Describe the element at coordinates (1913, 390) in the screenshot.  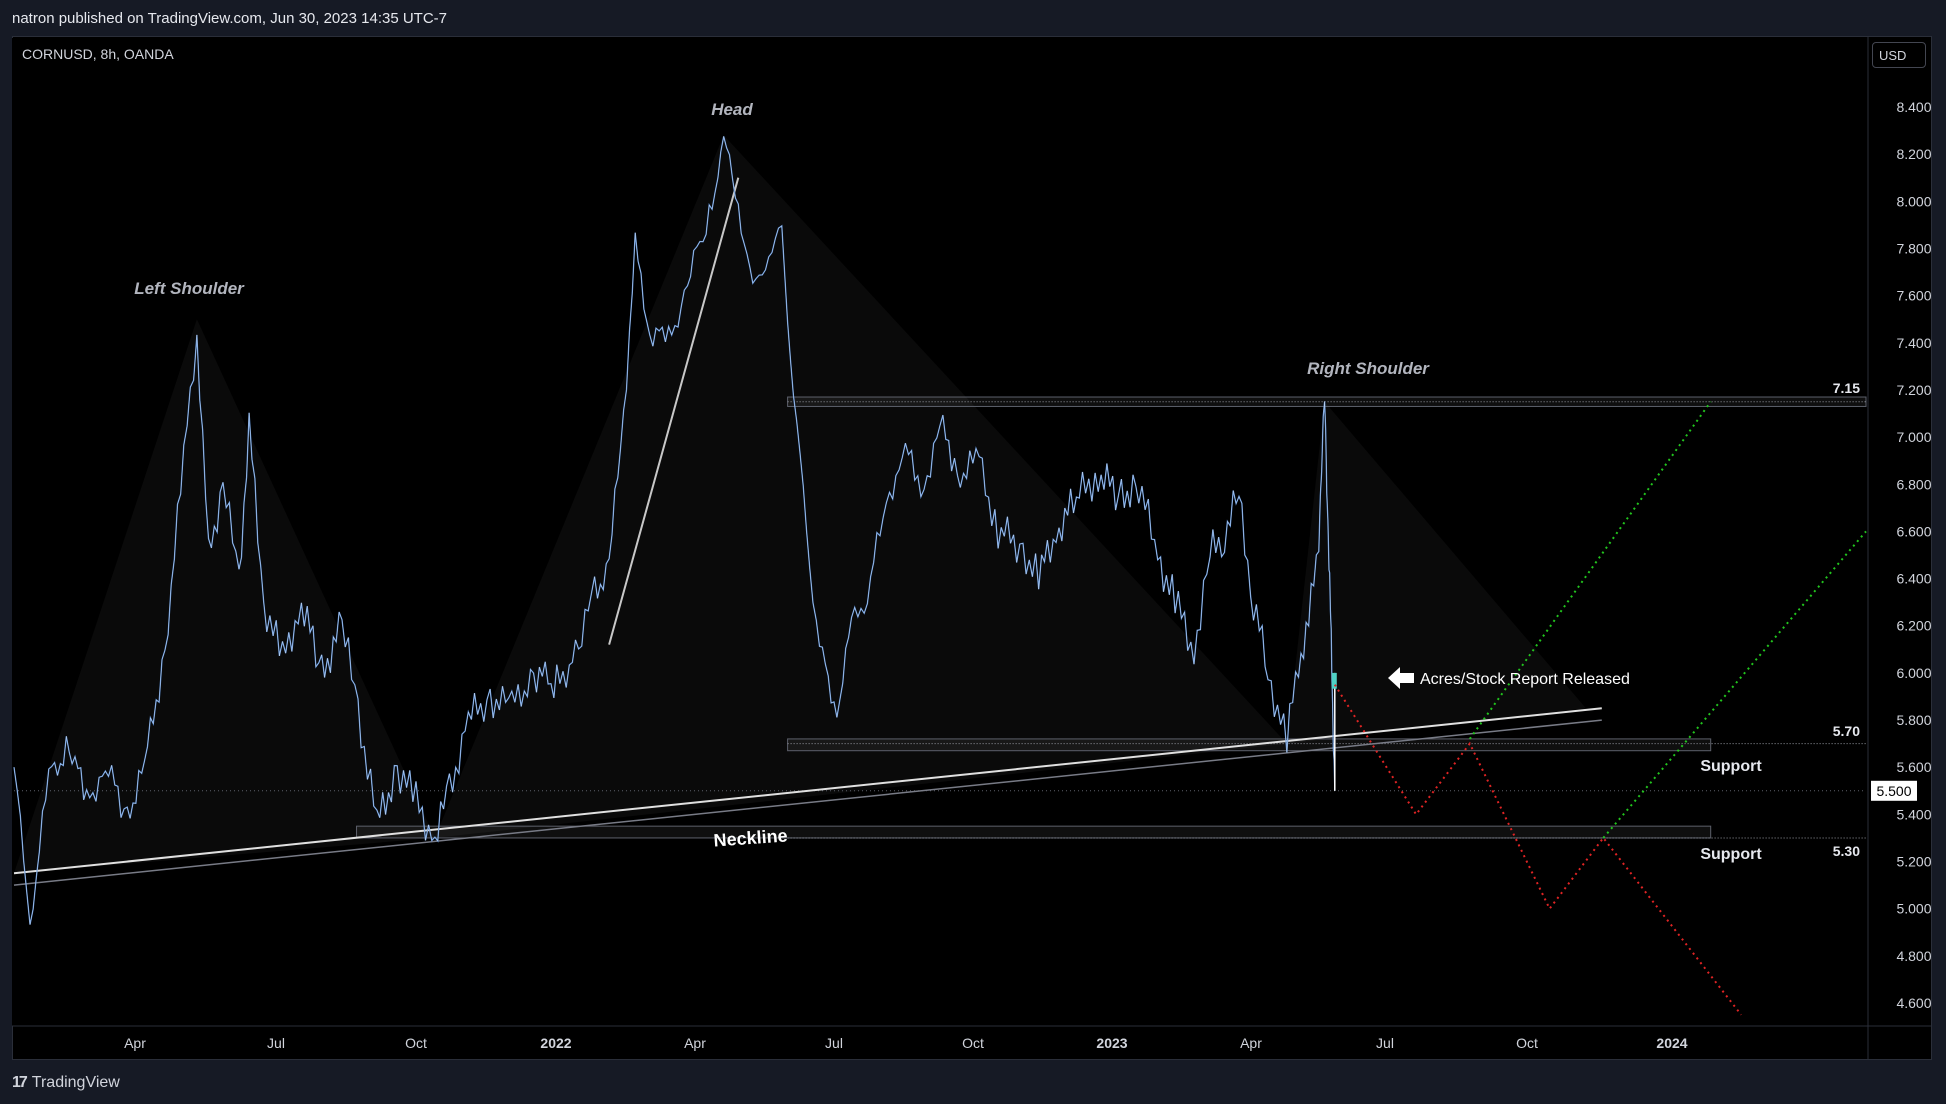
I see `y-tick-6: 7.200` at that location.